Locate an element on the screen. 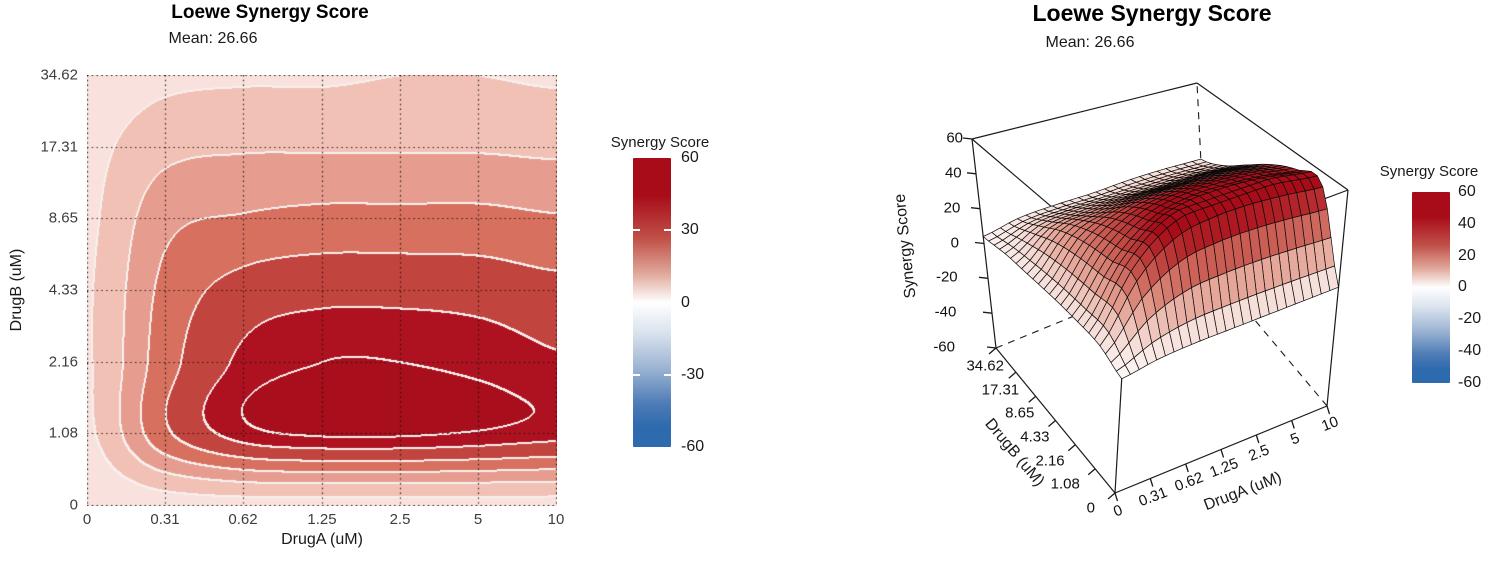 This screenshot has width=1512, height=572. x-tick-label: 1.25 is located at coordinates (322, 519).